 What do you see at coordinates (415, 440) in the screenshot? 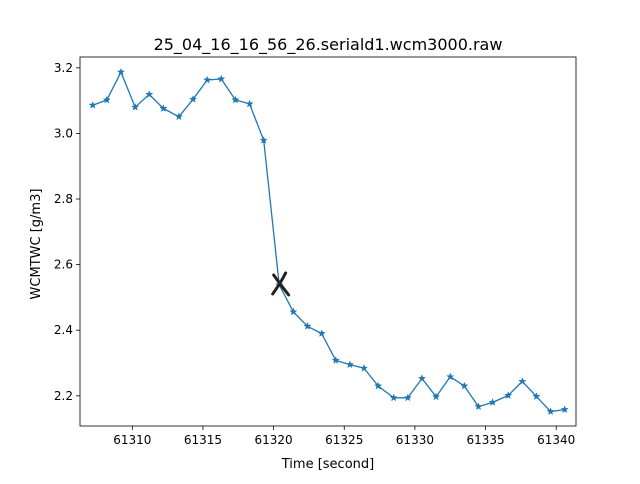
I see `x-tick-label: 61330` at bounding box center [415, 440].